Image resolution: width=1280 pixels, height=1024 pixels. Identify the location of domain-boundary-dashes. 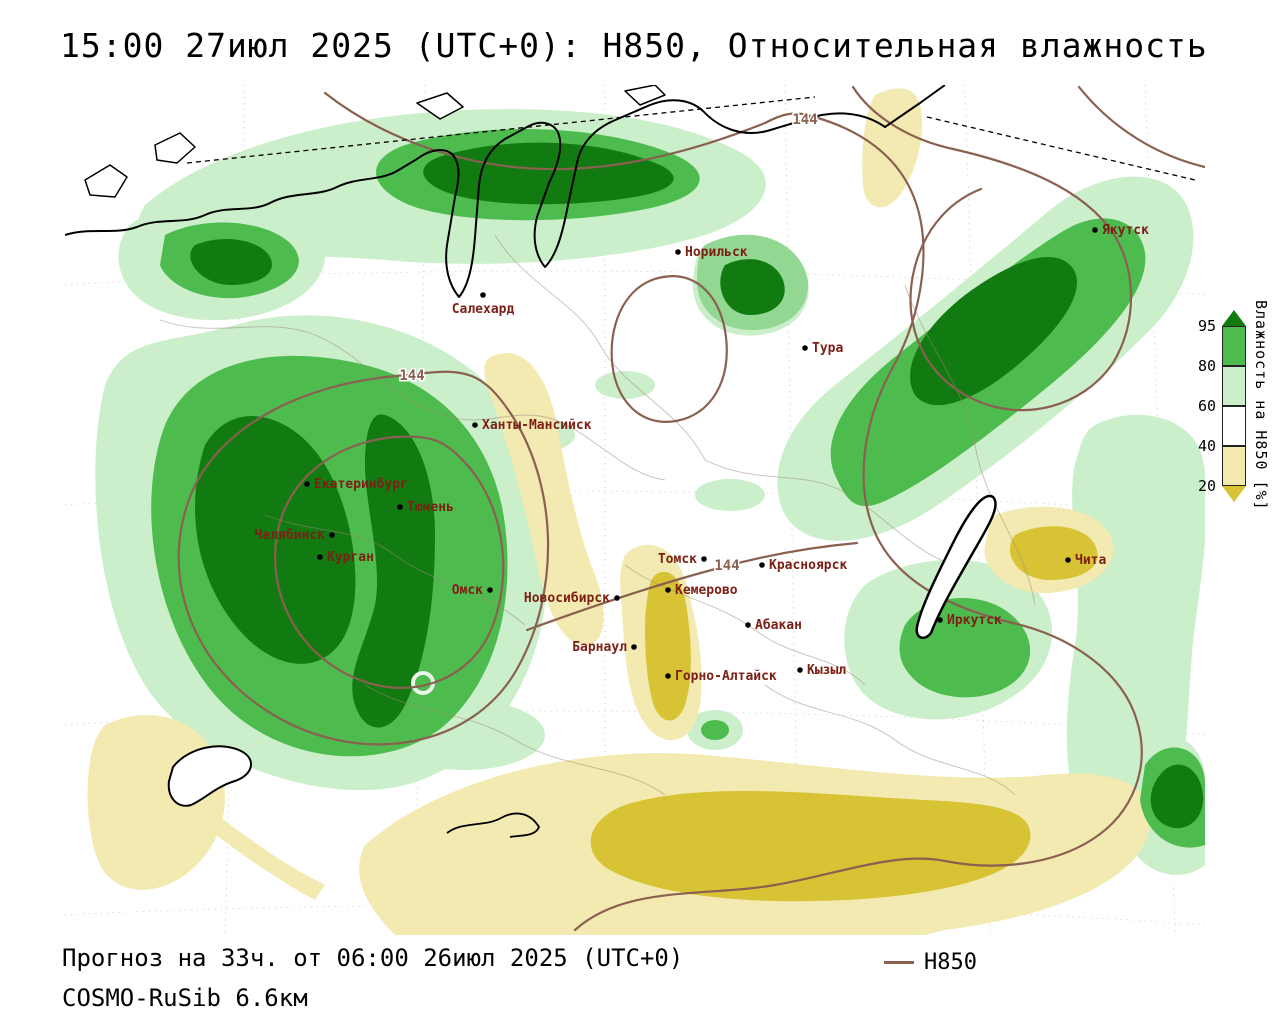
(691, 138).